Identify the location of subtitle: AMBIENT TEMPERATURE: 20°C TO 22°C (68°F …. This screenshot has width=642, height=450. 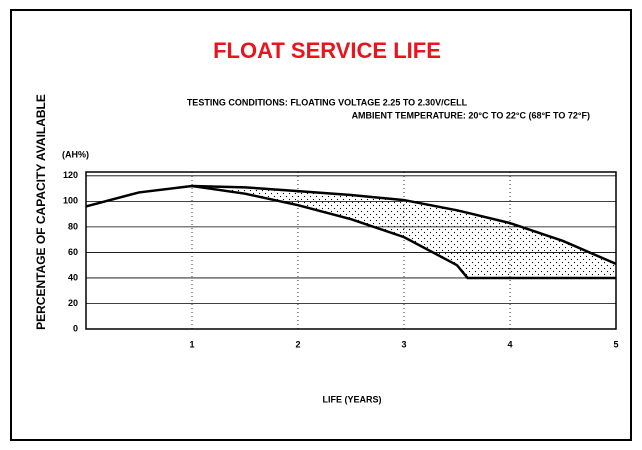
(471, 115).